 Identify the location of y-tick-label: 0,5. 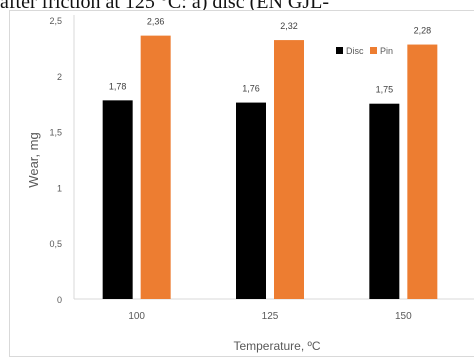
(55, 244).